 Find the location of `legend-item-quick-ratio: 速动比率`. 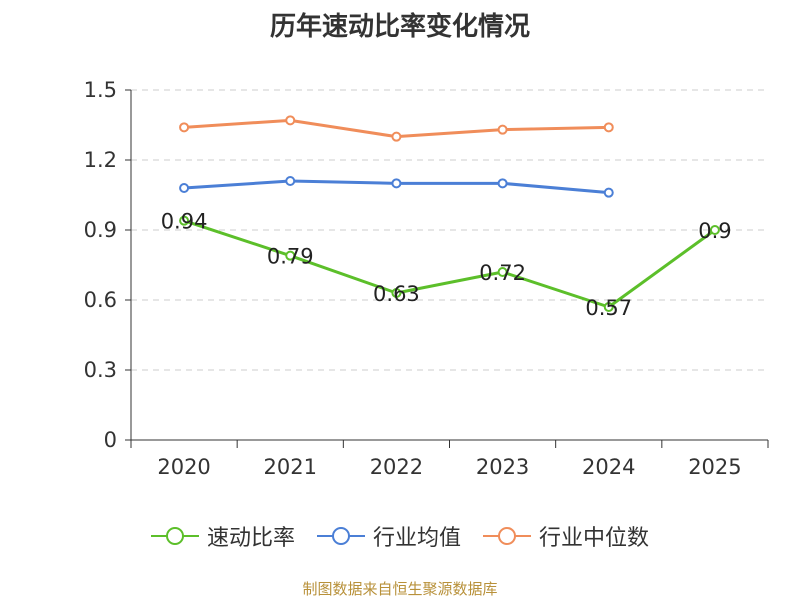

legend-item-quick-ratio: 速动比率 is located at coordinates (222, 536).